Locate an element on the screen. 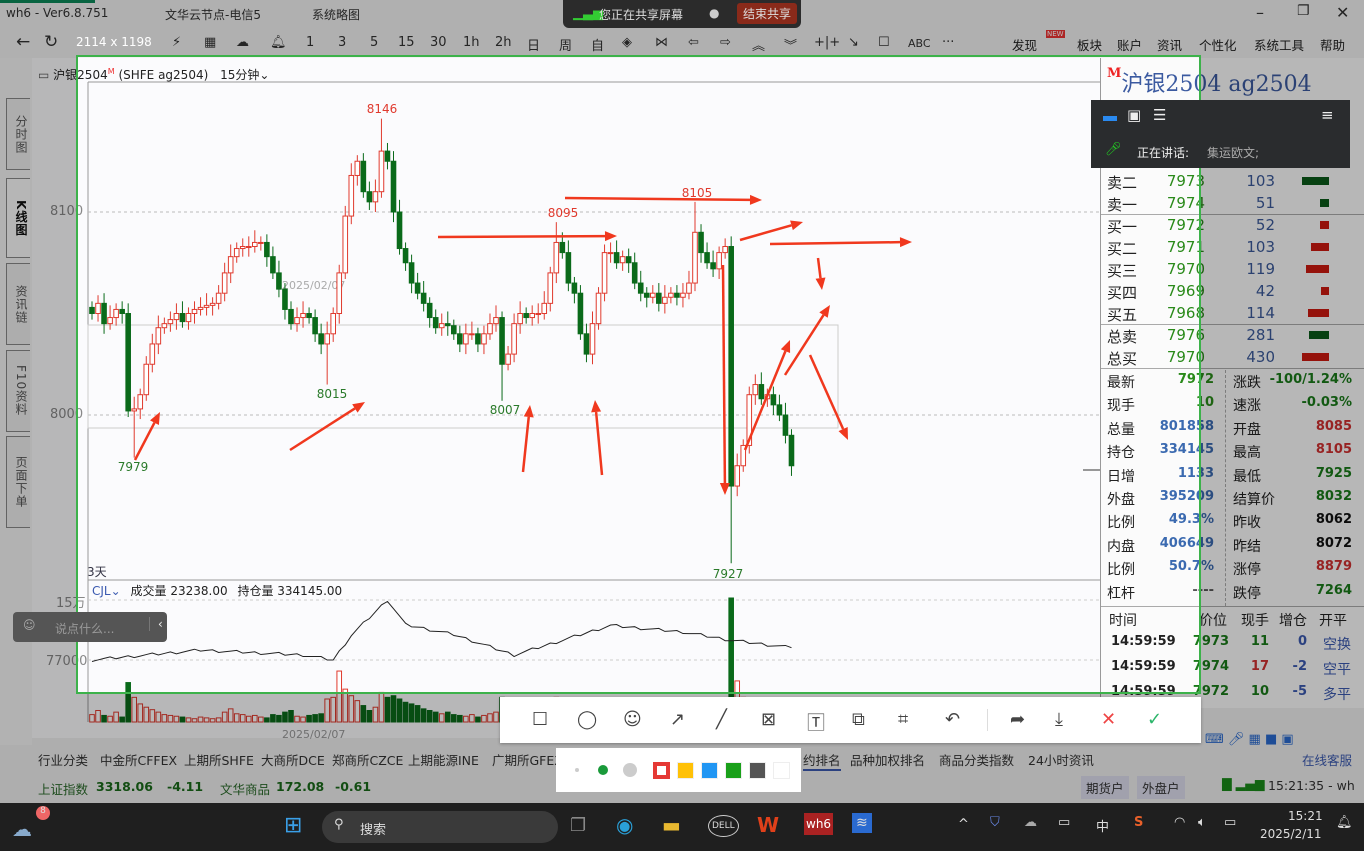 The height and width of the screenshot is (851, 1364). confirm-icon: ✓ is located at coordinates (1155, 719).